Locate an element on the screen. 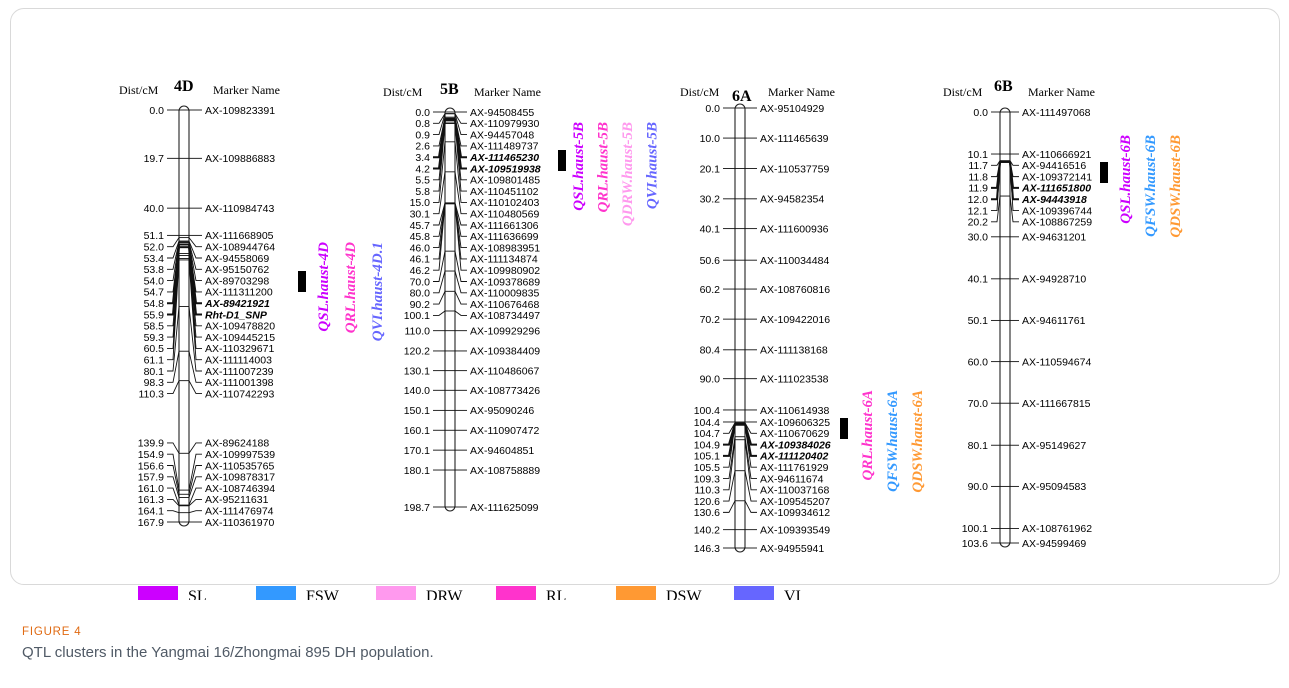 The height and width of the screenshot is (688, 1289). marker-position: 61.1 is located at coordinates (154, 360).